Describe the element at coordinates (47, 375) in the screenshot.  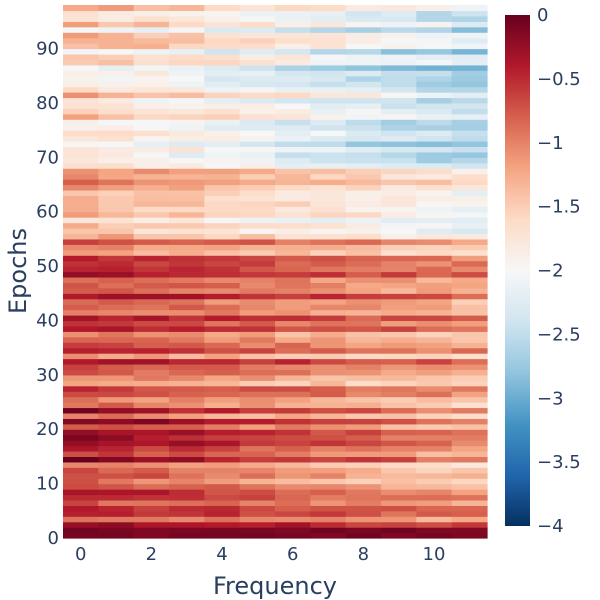
I see `y-tick-label: 30` at that location.